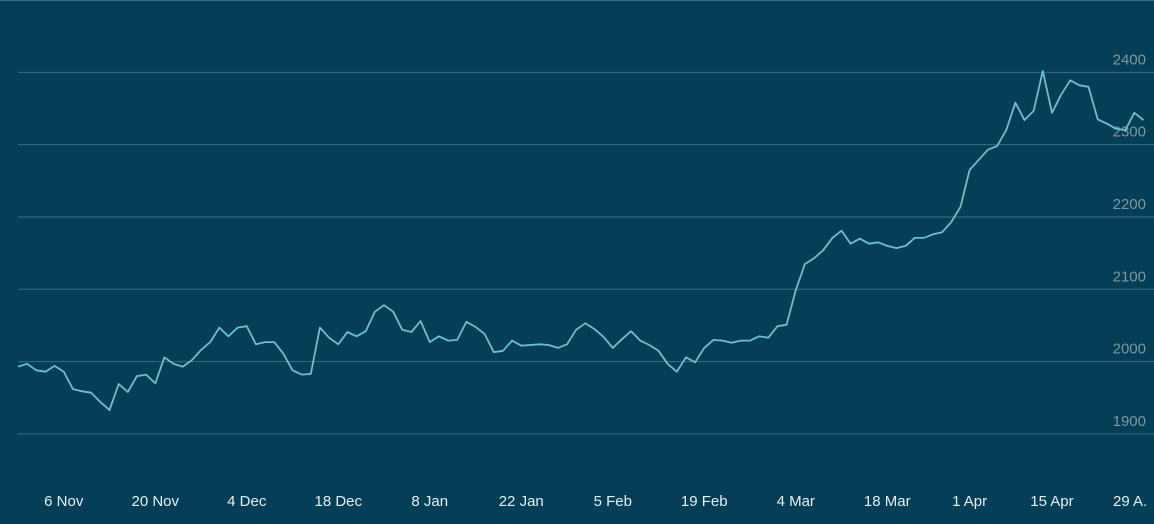 The height and width of the screenshot is (524, 1154). I want to click on x-tick-label: 19 Feb, so click(704, 501).